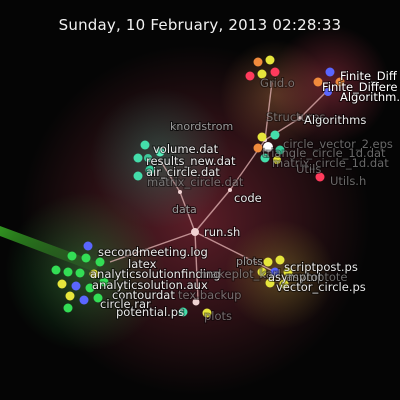 The image size is (400, 400). What do you see at coordinates (212, 211) in the screenshot?
I see `edge-root-code` at bounding box center [212, 211].